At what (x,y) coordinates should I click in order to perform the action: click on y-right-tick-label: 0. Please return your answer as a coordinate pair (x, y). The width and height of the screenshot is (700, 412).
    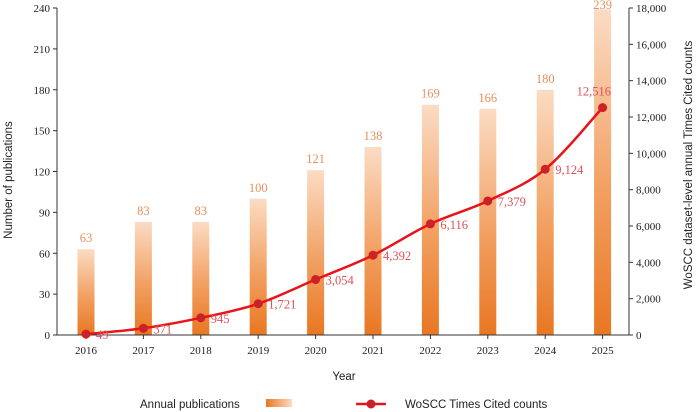
    Looking at the image, I should click on (639, 336).